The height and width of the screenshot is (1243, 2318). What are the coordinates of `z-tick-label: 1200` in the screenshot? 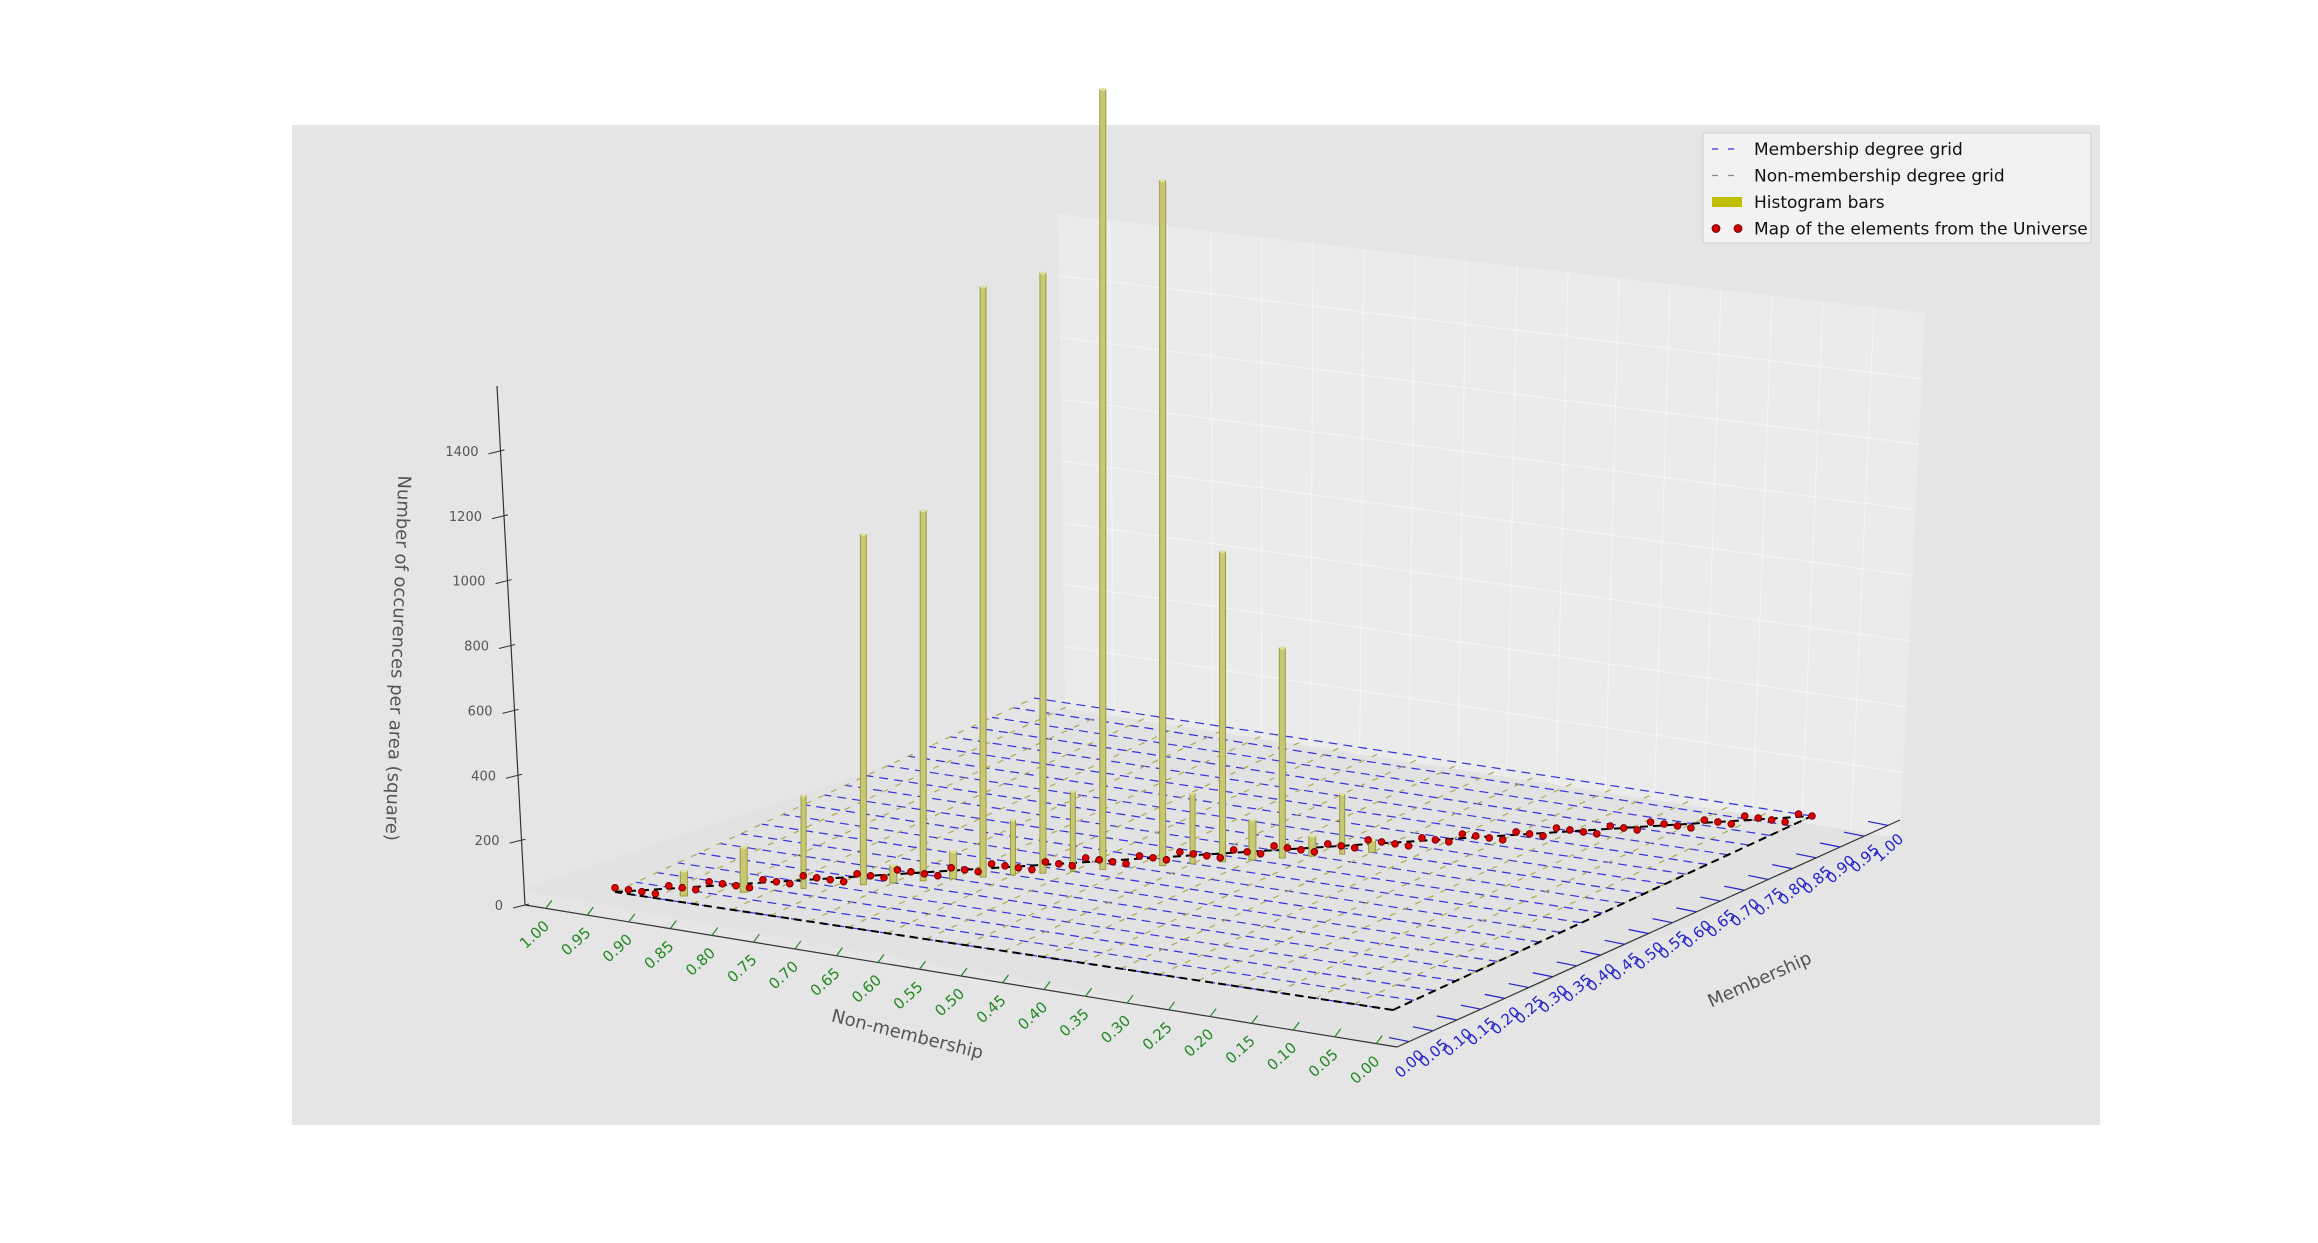 It's located at (465, 517).